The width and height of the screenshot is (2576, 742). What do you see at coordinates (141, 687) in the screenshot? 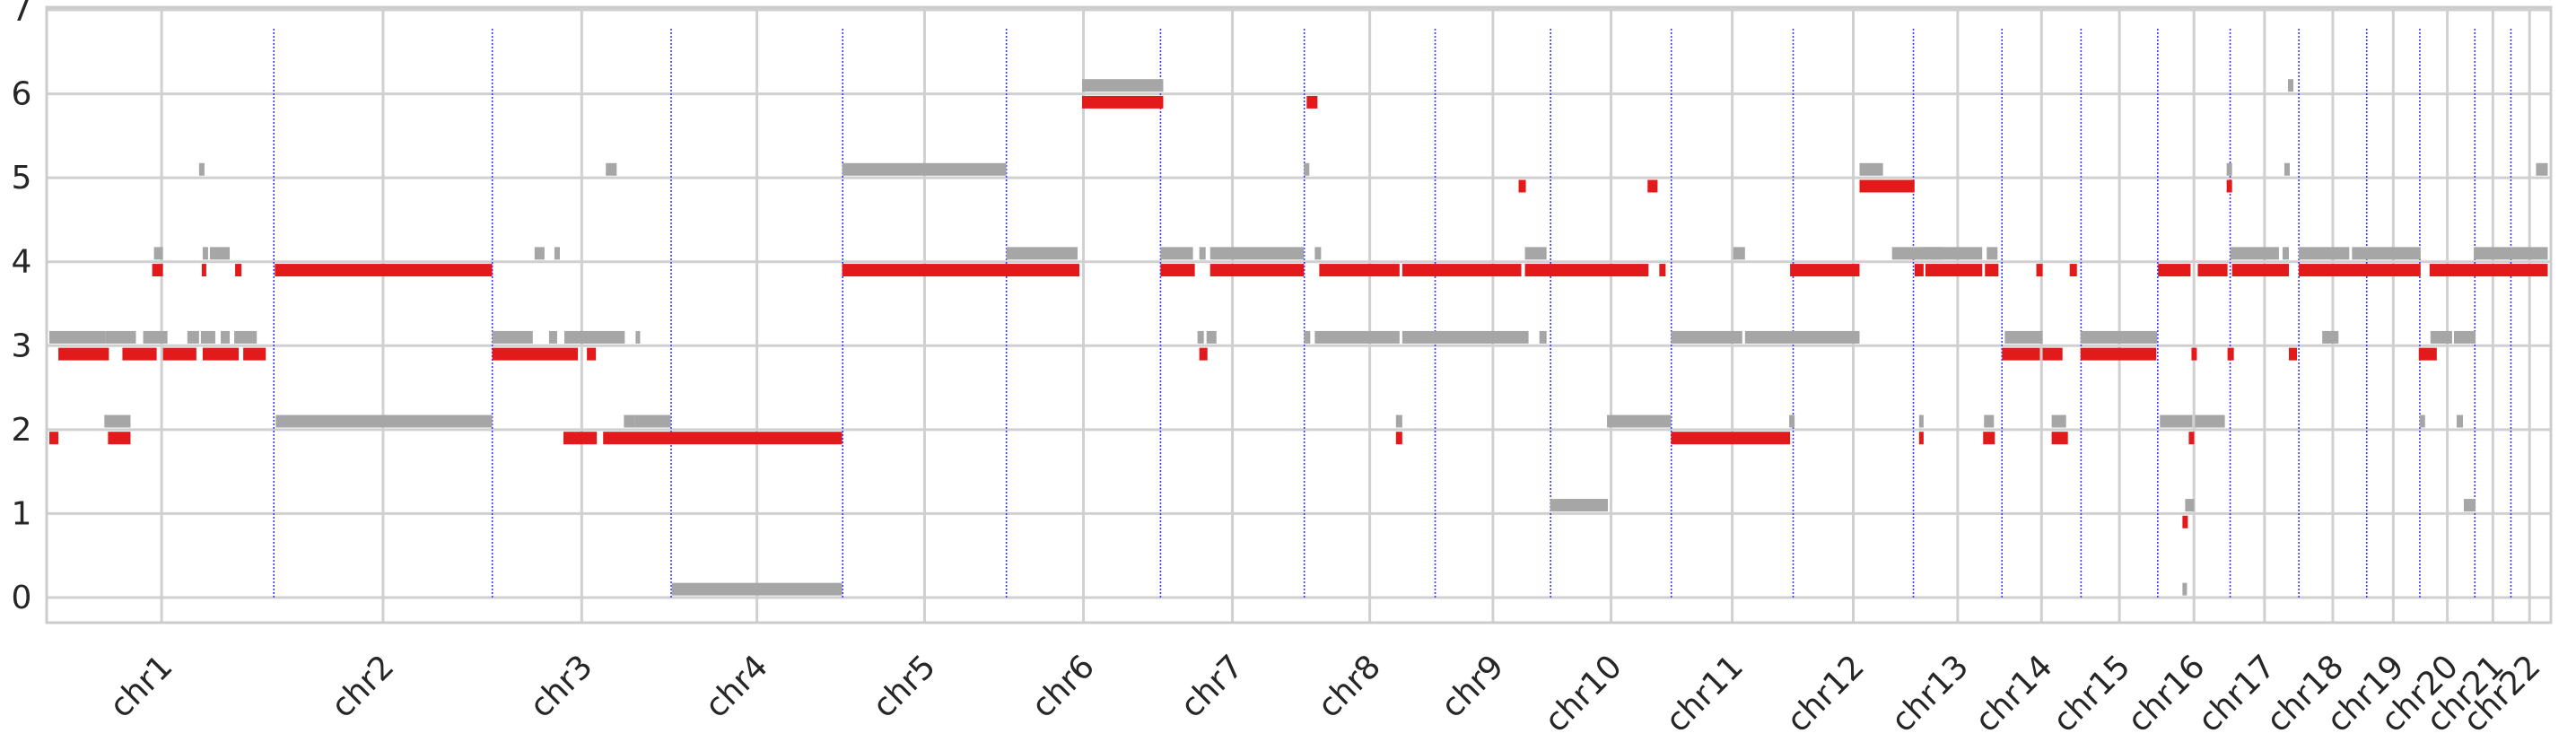
I see `x-tick-label: chr1` at bounding box center [141, 687].